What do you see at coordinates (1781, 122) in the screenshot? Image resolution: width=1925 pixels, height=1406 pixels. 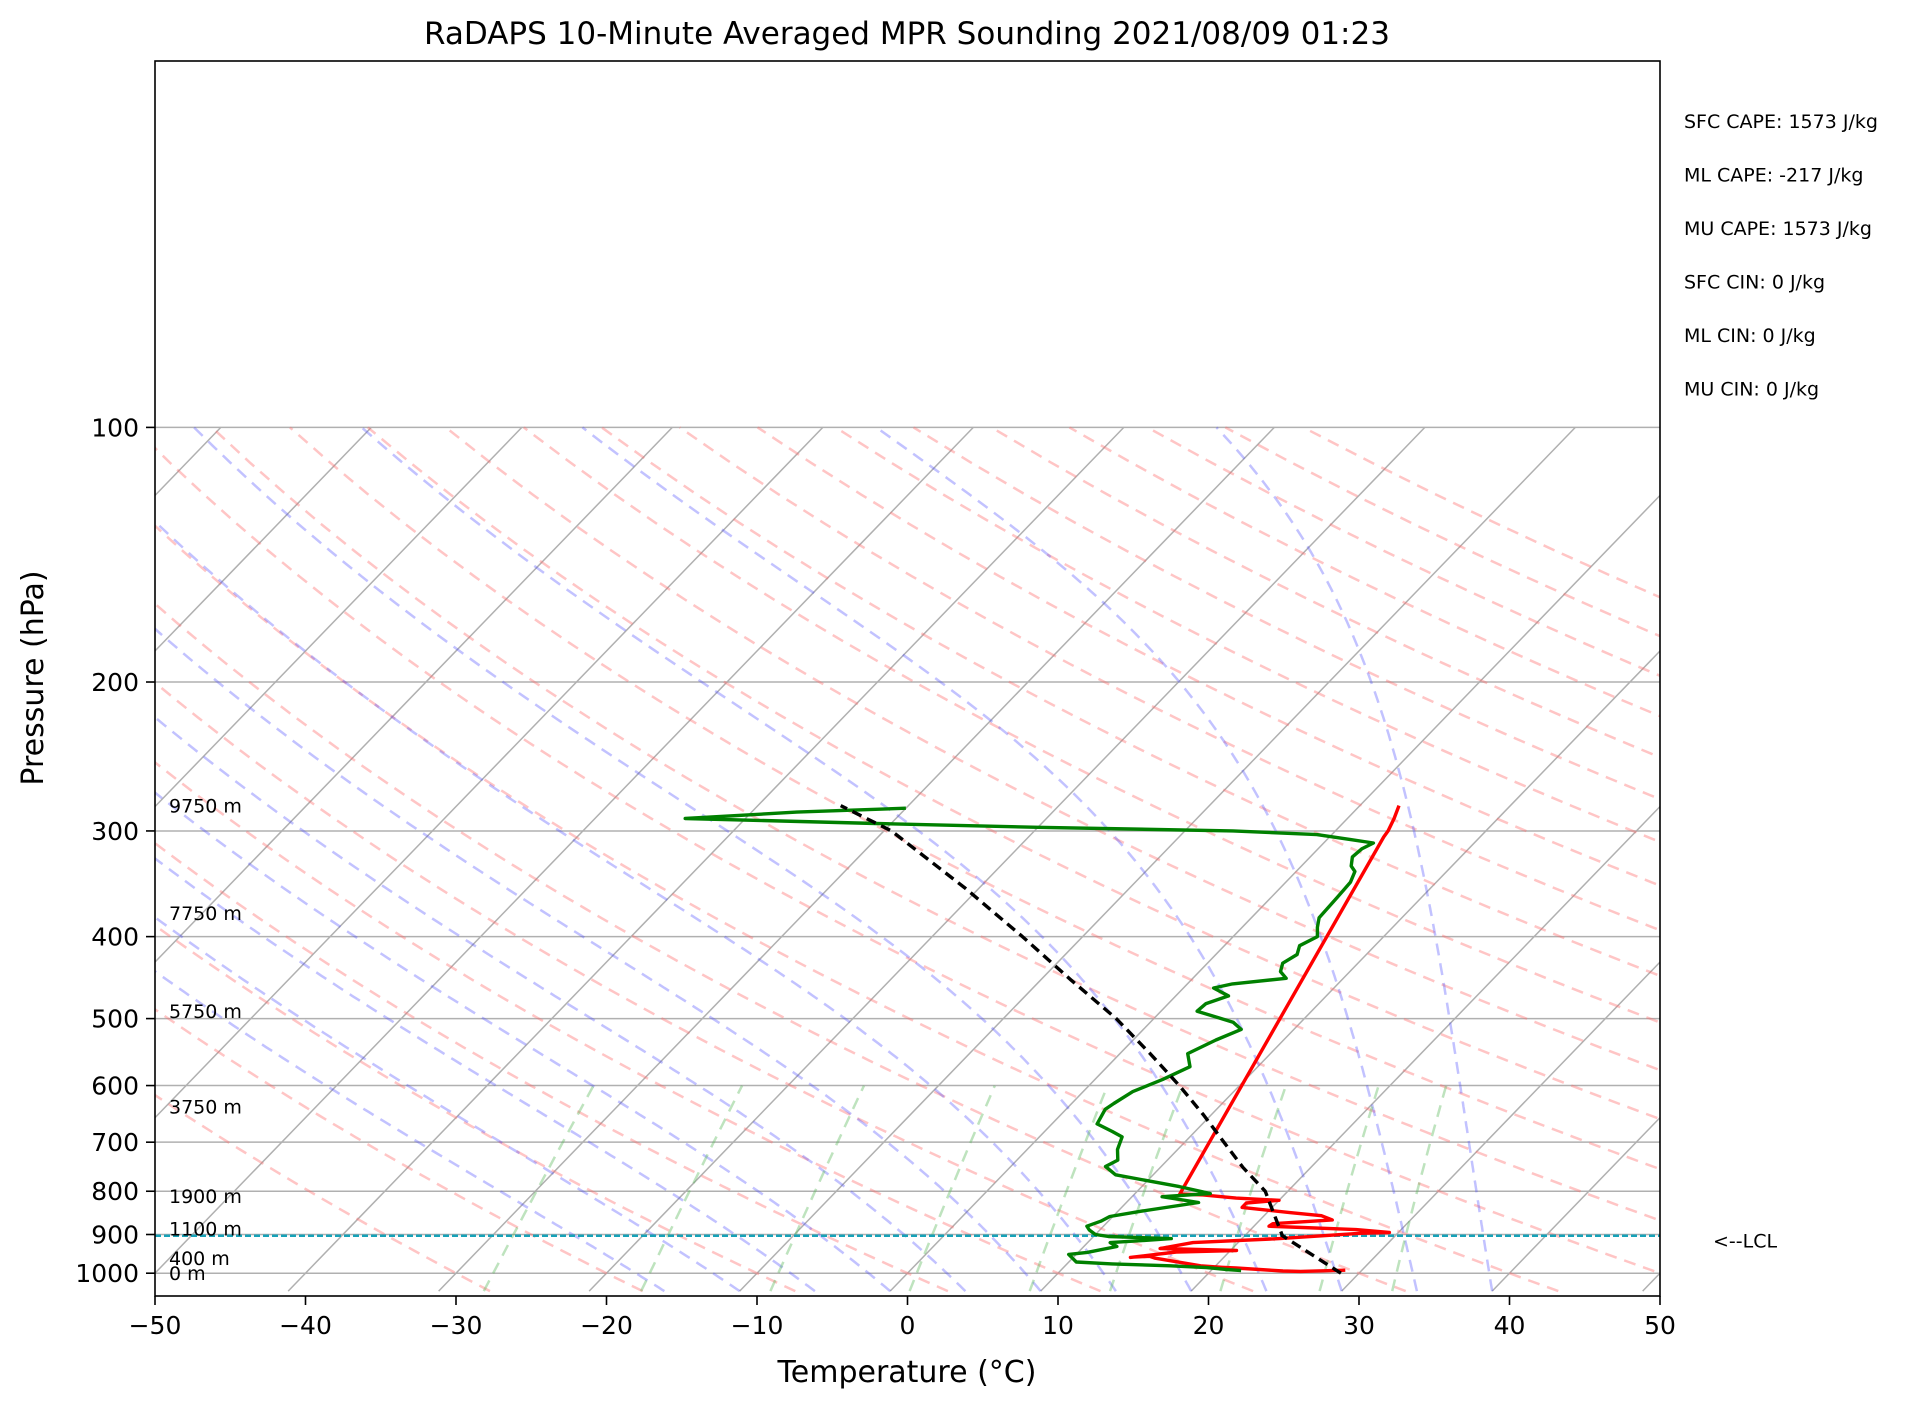 I see `stat-label: SFC CAPE: 1573 J/kg` at bounding box center [1781, 122].